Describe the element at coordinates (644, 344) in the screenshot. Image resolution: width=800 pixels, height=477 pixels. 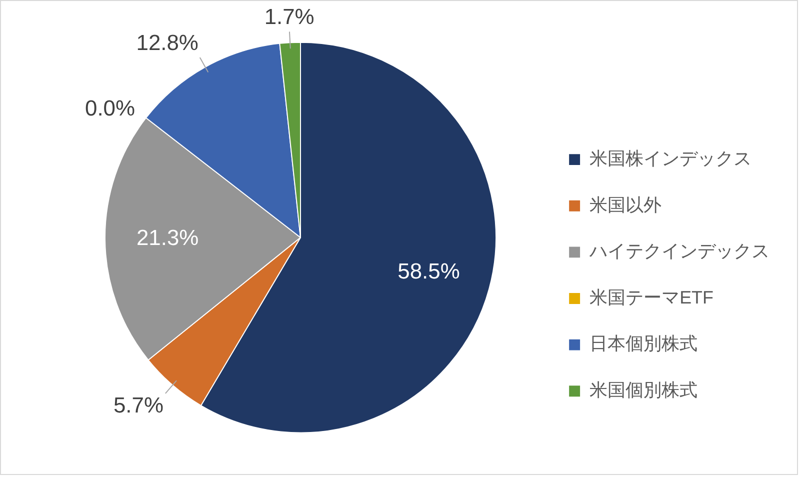
I see `legend-label: 日本個別株式` at that location.